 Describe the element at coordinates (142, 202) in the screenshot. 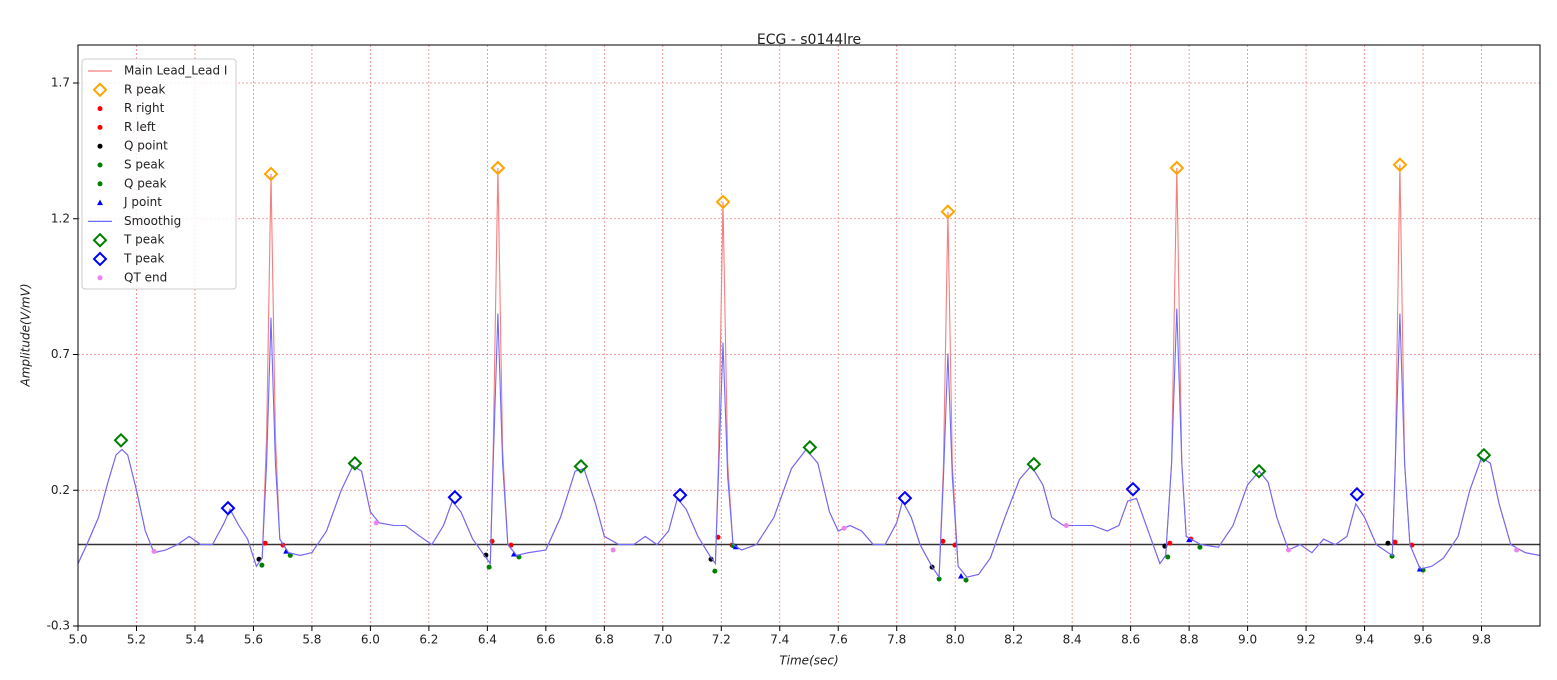

I see `legend-label: J point` at that location.